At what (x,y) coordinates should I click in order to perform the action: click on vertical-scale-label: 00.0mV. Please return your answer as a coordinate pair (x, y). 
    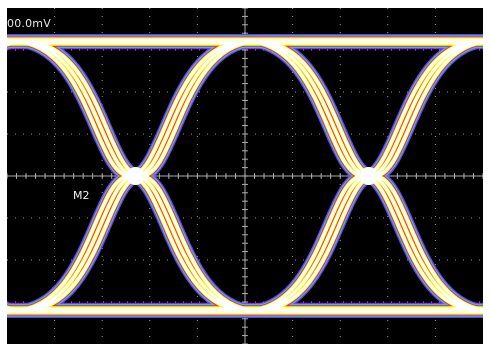
    Looking at the image, I should click on (29, 23).